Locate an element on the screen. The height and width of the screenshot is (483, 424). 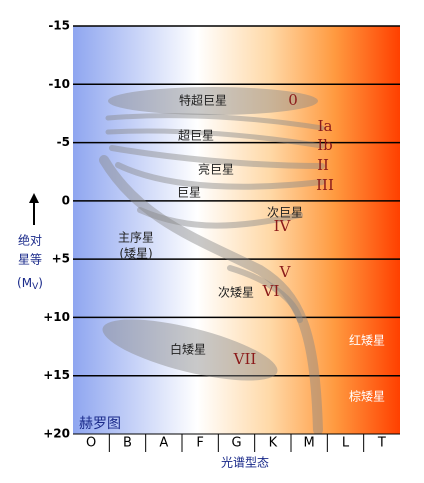
label: 棕矮星 is located at coordinates (367, 396).